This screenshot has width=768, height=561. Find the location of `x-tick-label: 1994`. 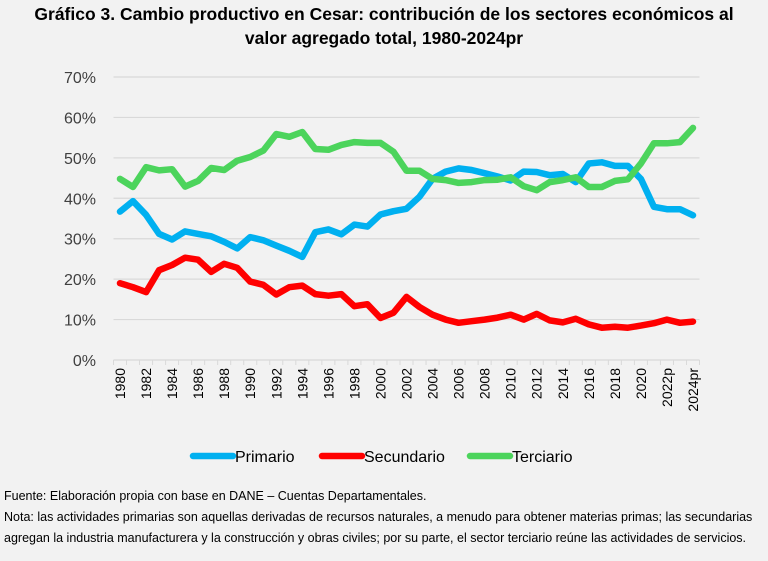

x-tick-label: 1994 is located at coordinates (302, 383).